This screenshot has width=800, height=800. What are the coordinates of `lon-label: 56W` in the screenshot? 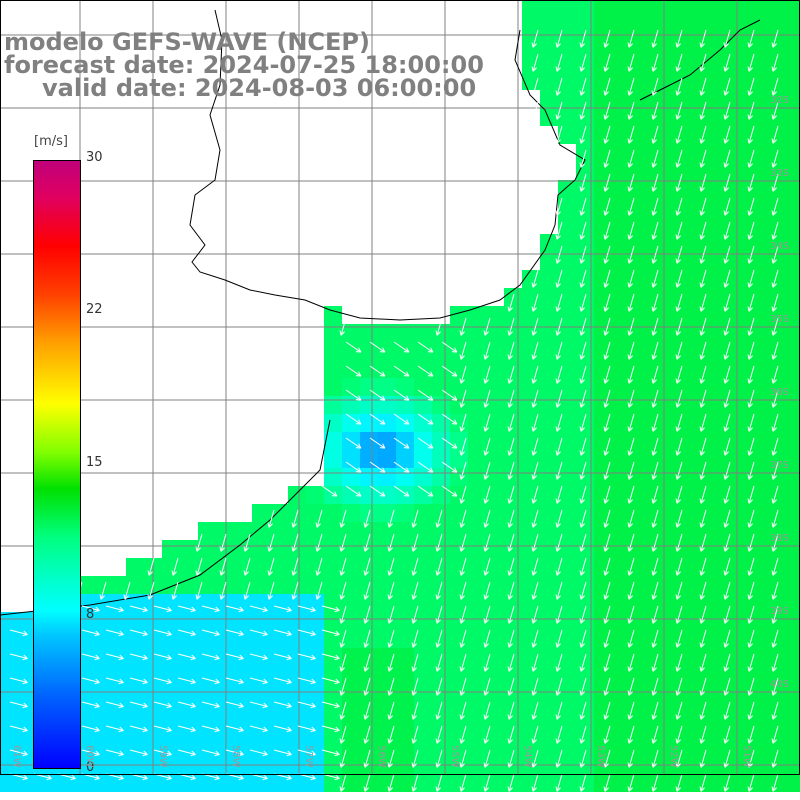 It's located at (381, 756).